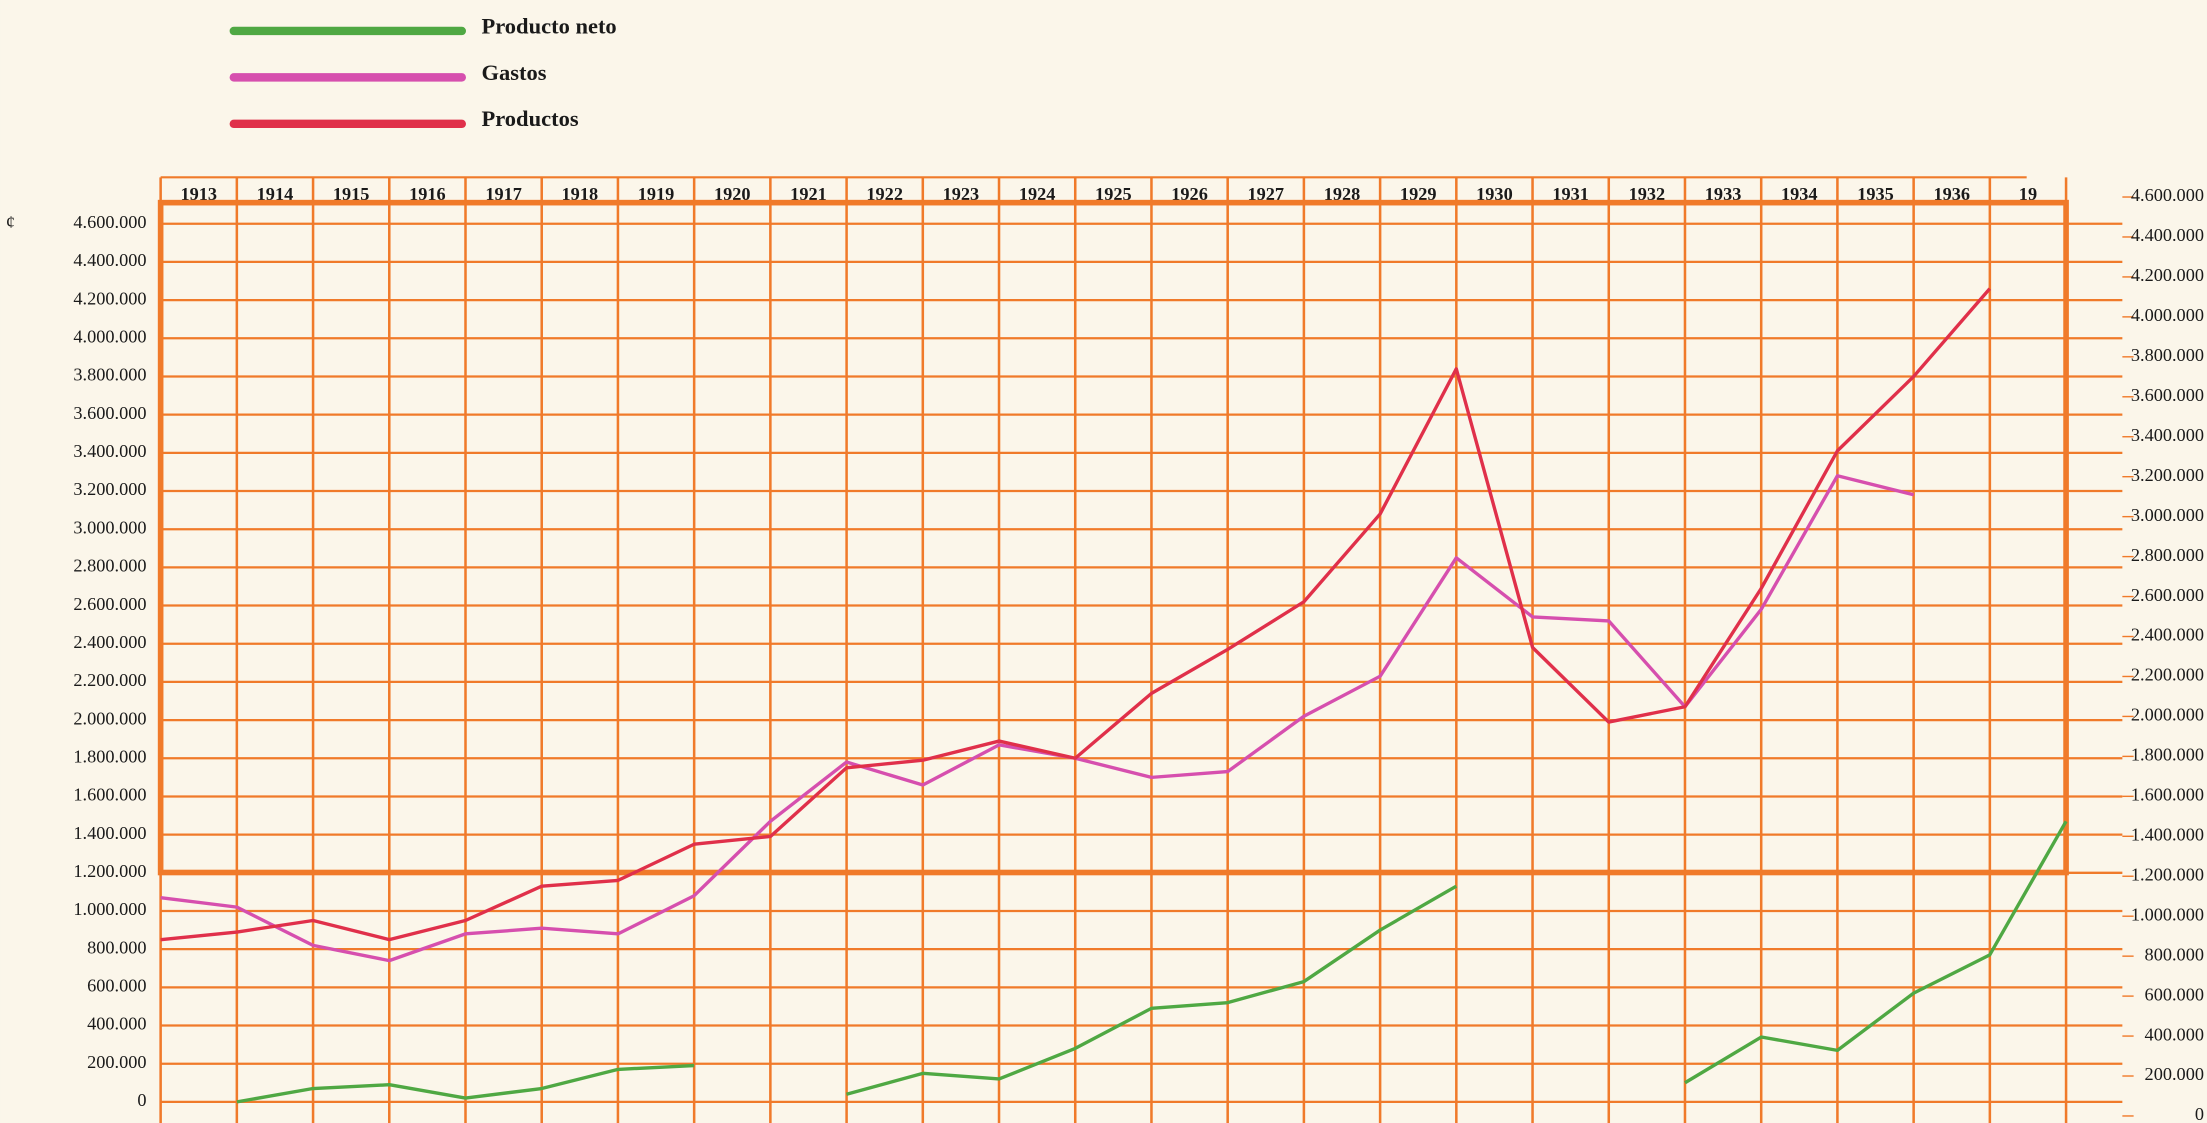  I want to click on y-tick-label: 800.000, so click(116, 947).